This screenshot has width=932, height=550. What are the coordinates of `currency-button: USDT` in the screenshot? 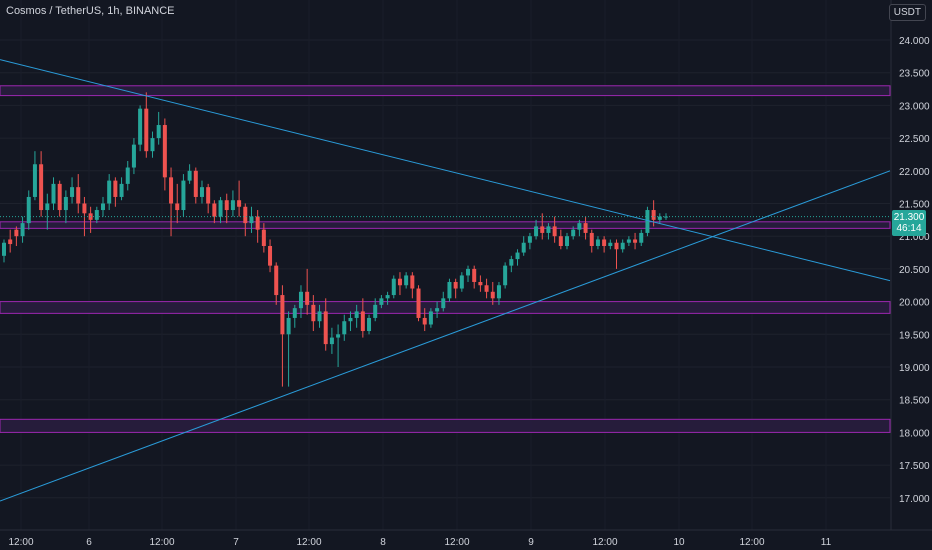 It's located at (907, 12).